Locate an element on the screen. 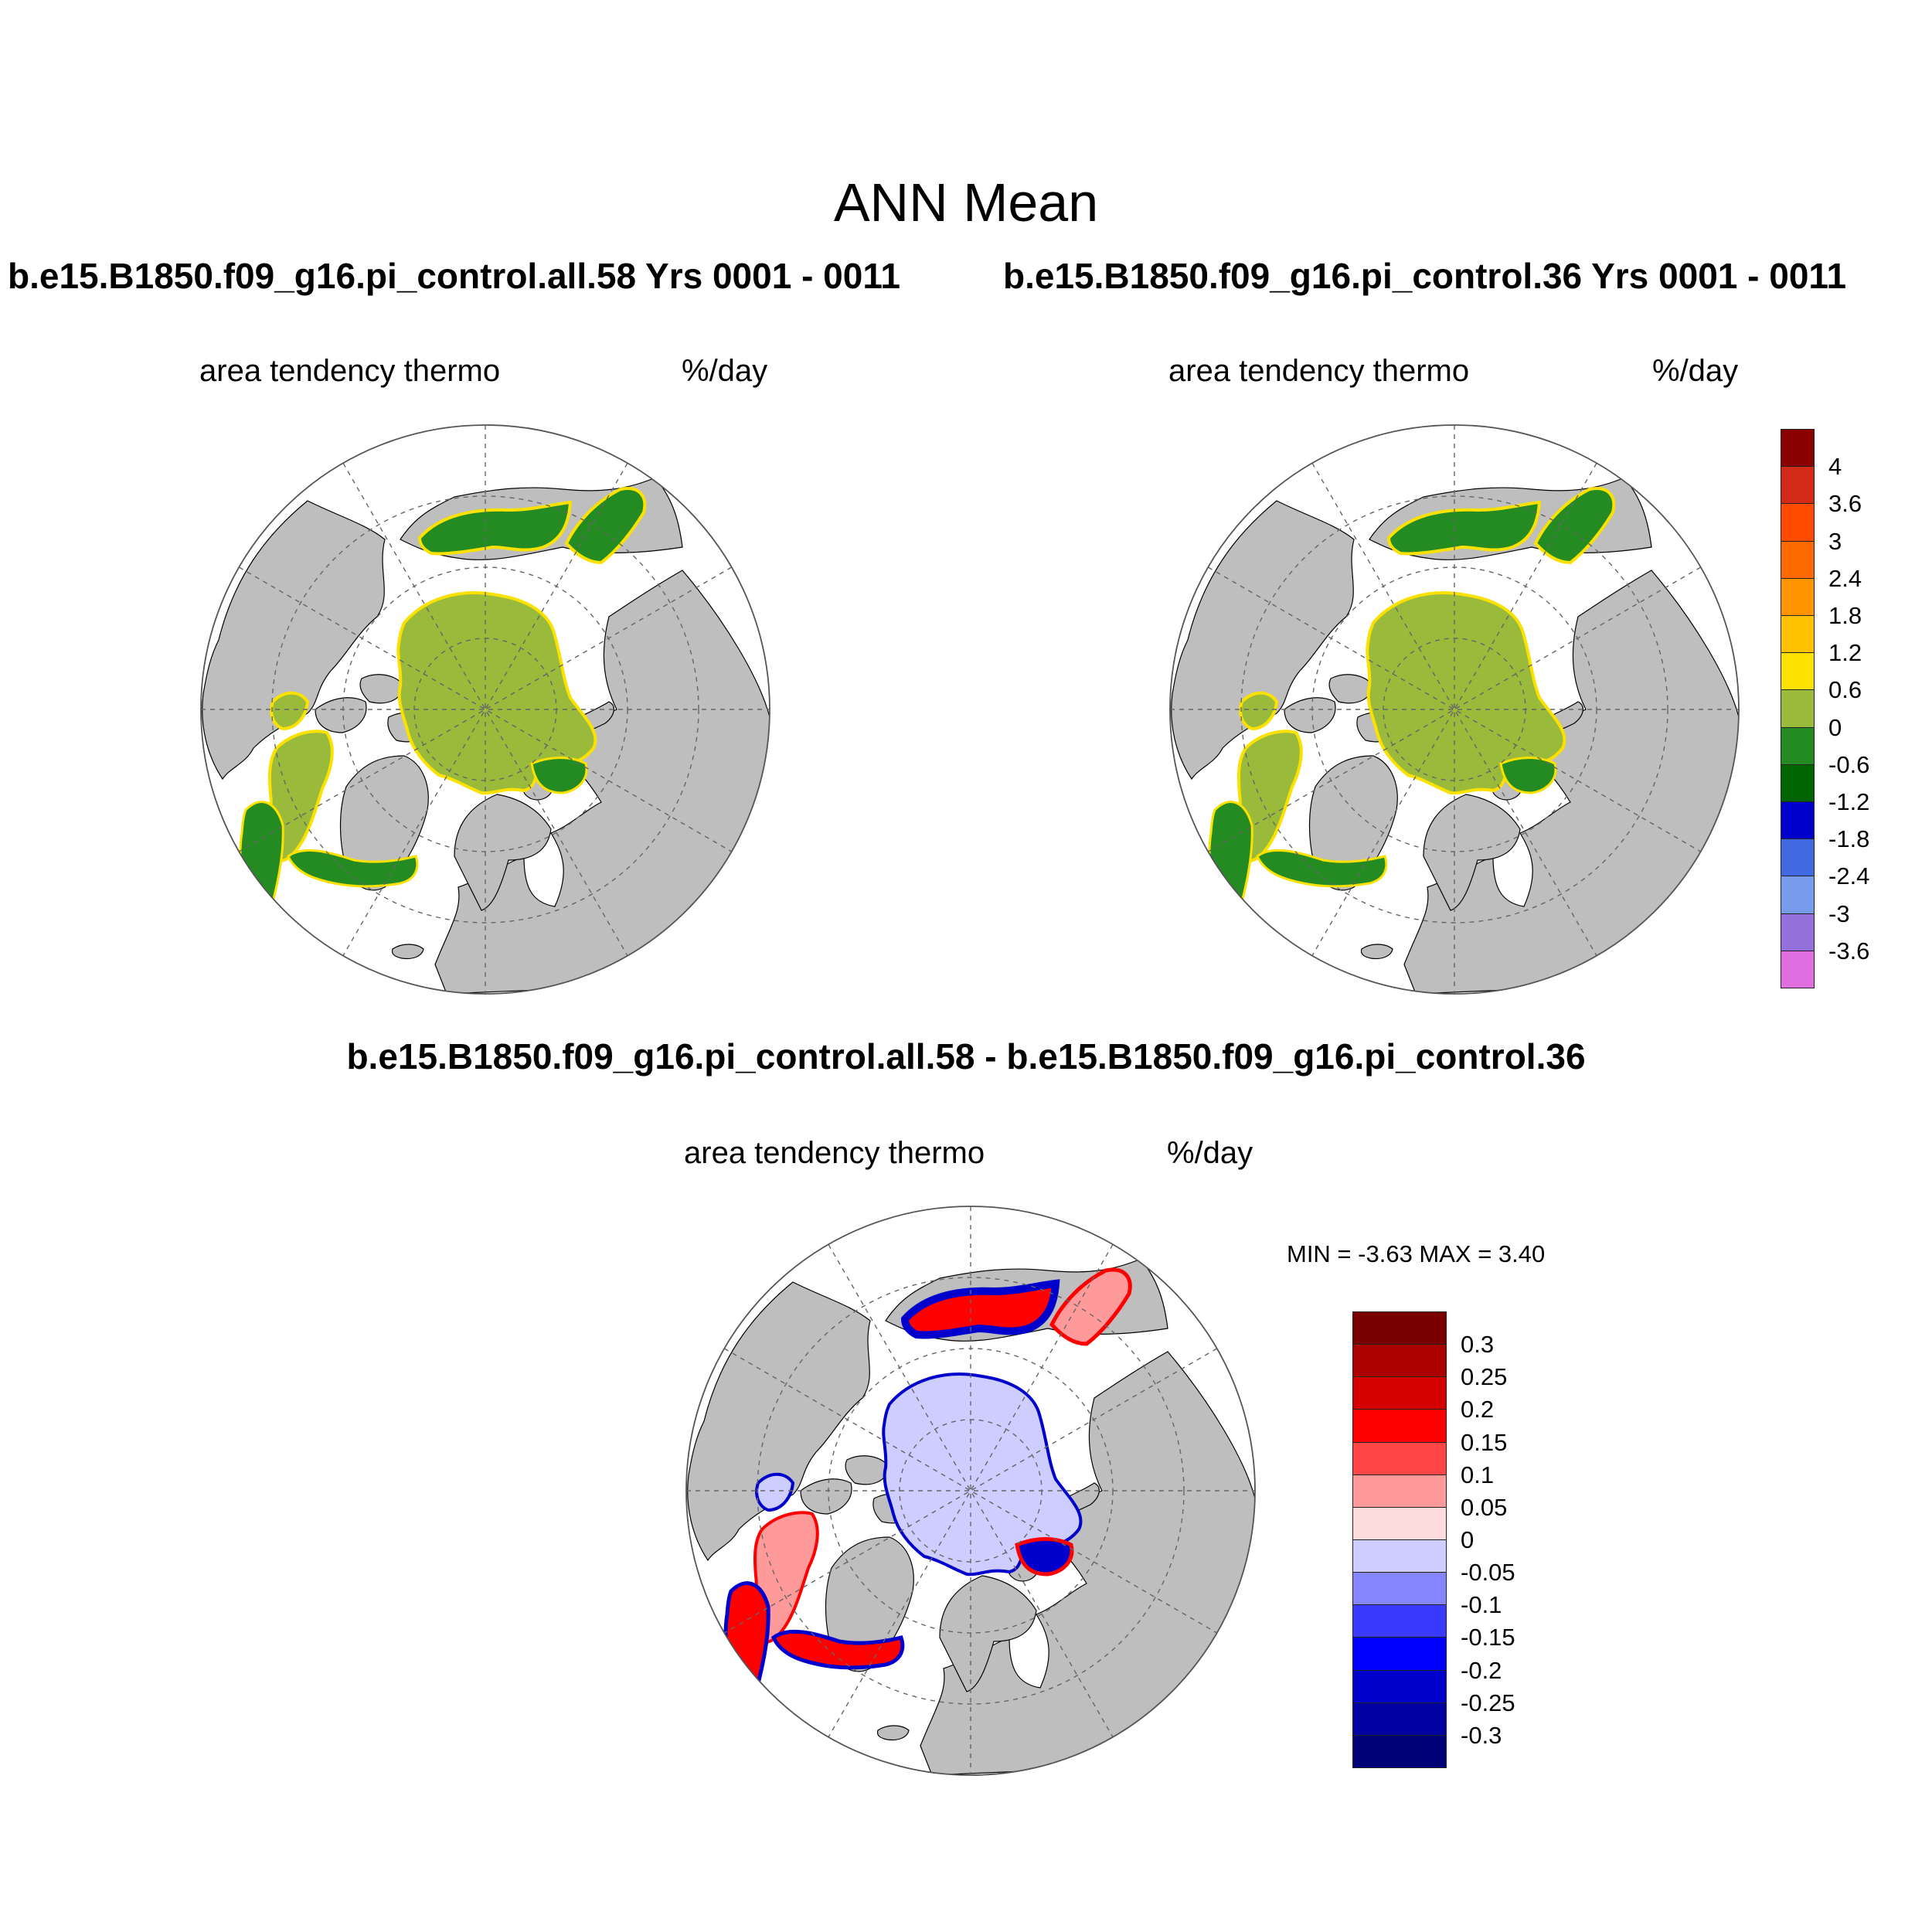 This screenshot has width=1932, height=1932. difference-ice-okhotsk_ice is located at coordinates (1091, 1306).